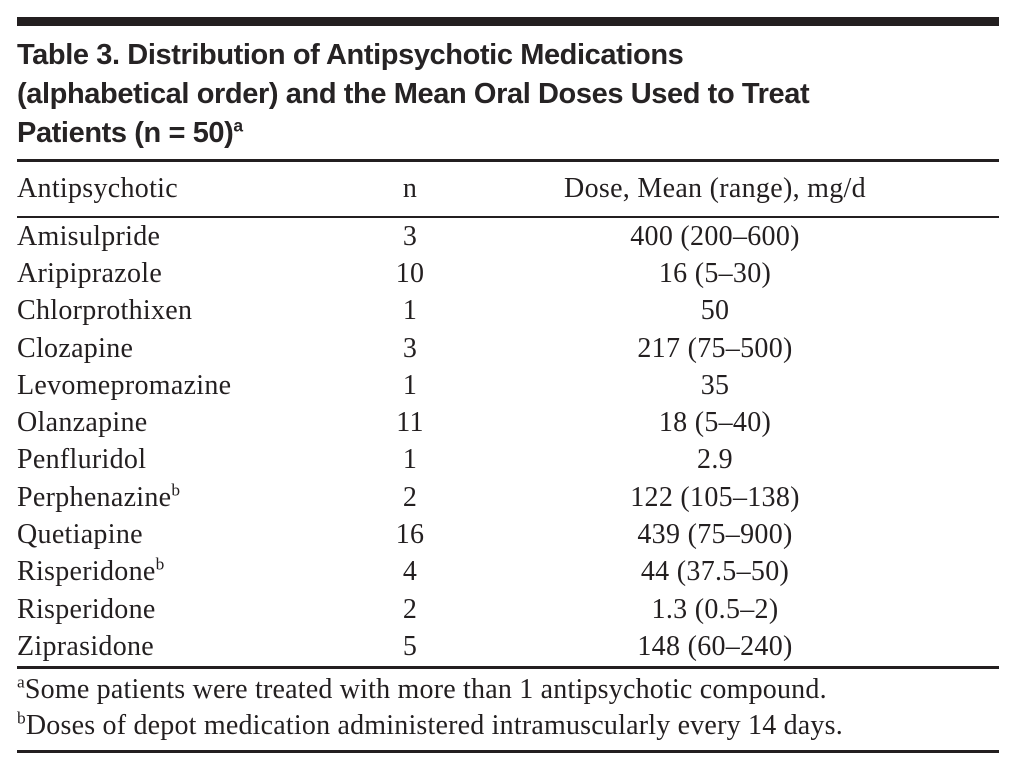  Describe the element at coordinates (715, 535) in the screenshot. I see `dose-cell: 439 (75–900)` at that location.